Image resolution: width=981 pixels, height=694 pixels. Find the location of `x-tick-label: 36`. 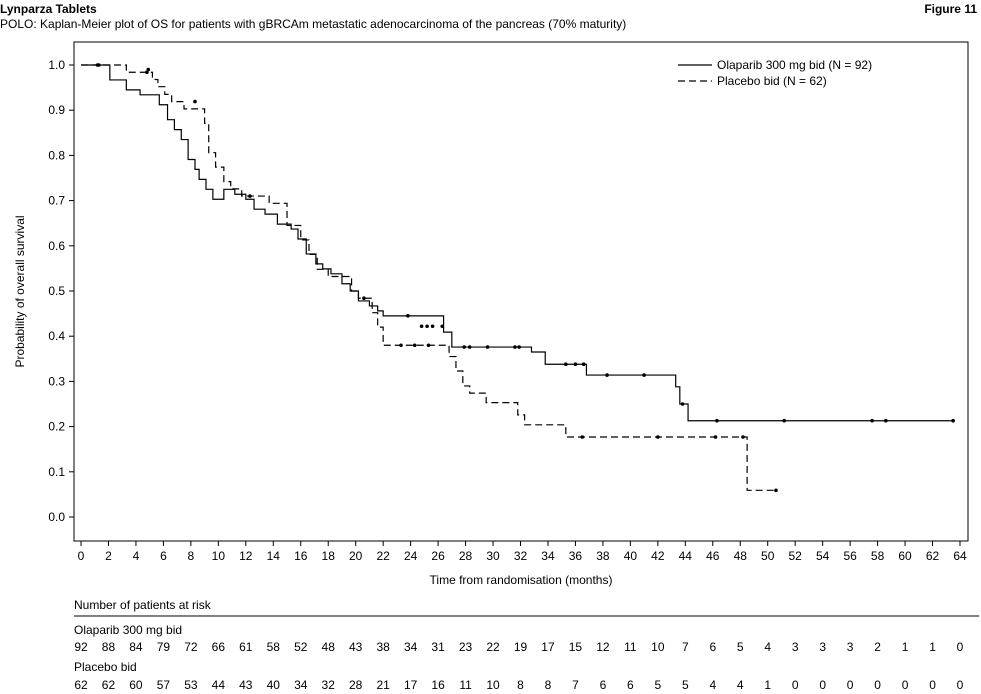

x-tick-label: 36 is located at coordinates (576, 556).